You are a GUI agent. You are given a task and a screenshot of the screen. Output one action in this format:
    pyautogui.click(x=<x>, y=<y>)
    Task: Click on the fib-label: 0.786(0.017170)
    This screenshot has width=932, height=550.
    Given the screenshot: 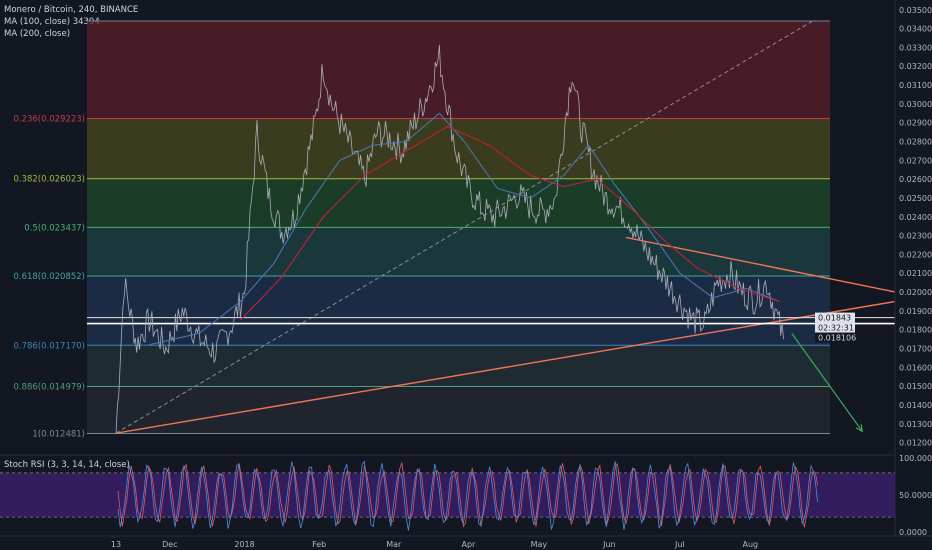 What is the action you would take?
    pyautogui.click(x=49, y=346)
    